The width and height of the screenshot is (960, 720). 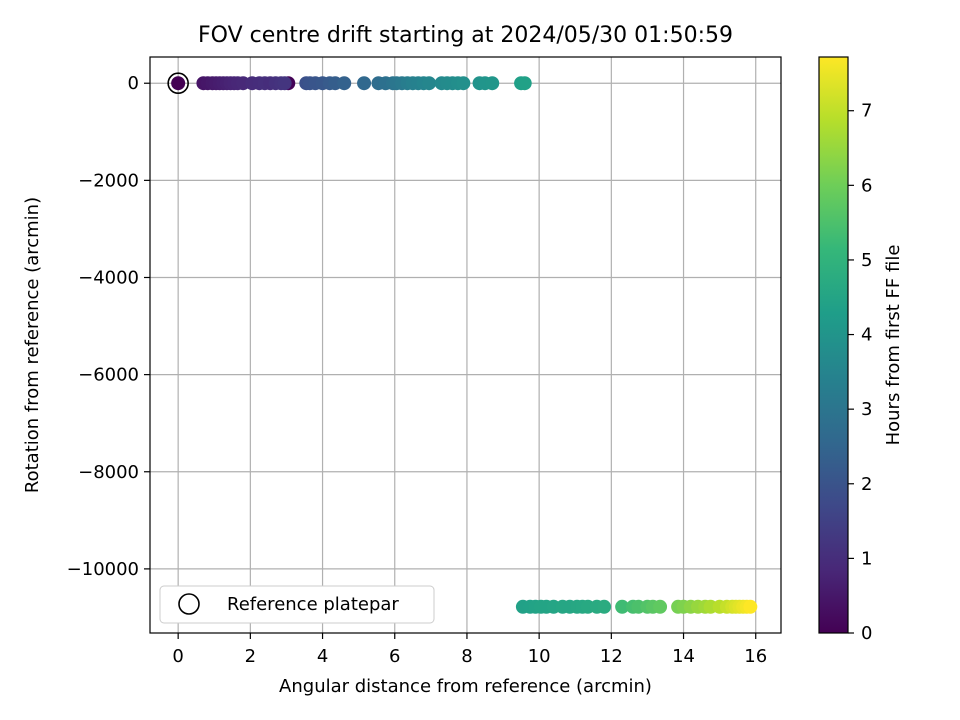 What do you see at coordinates (866, 185) in the screenshot?
I see `colorbar-tick-label: 6` at bounding box center [866, 185].